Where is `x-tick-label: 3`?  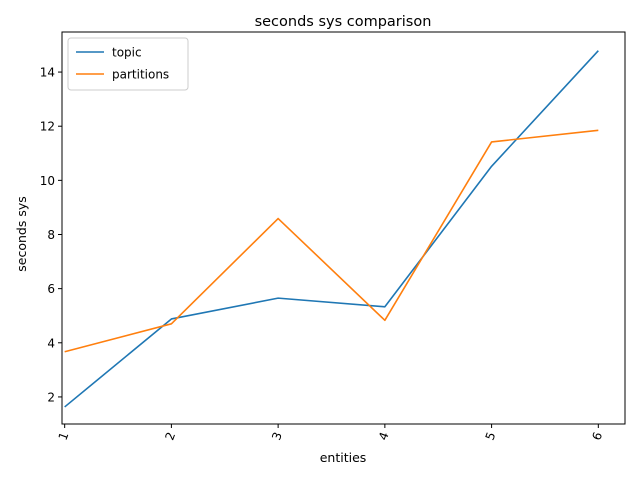 x-tick-label: 3 is located at coordinates (277, 436).